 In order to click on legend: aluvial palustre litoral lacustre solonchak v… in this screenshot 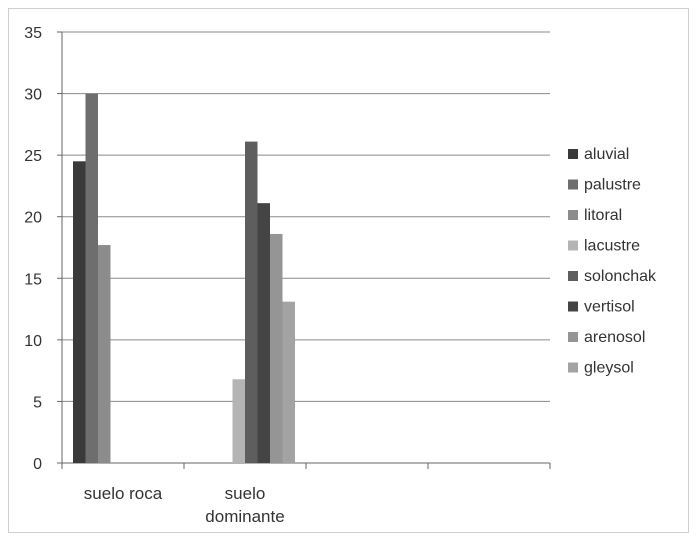, I will do `click(612, 261)`.